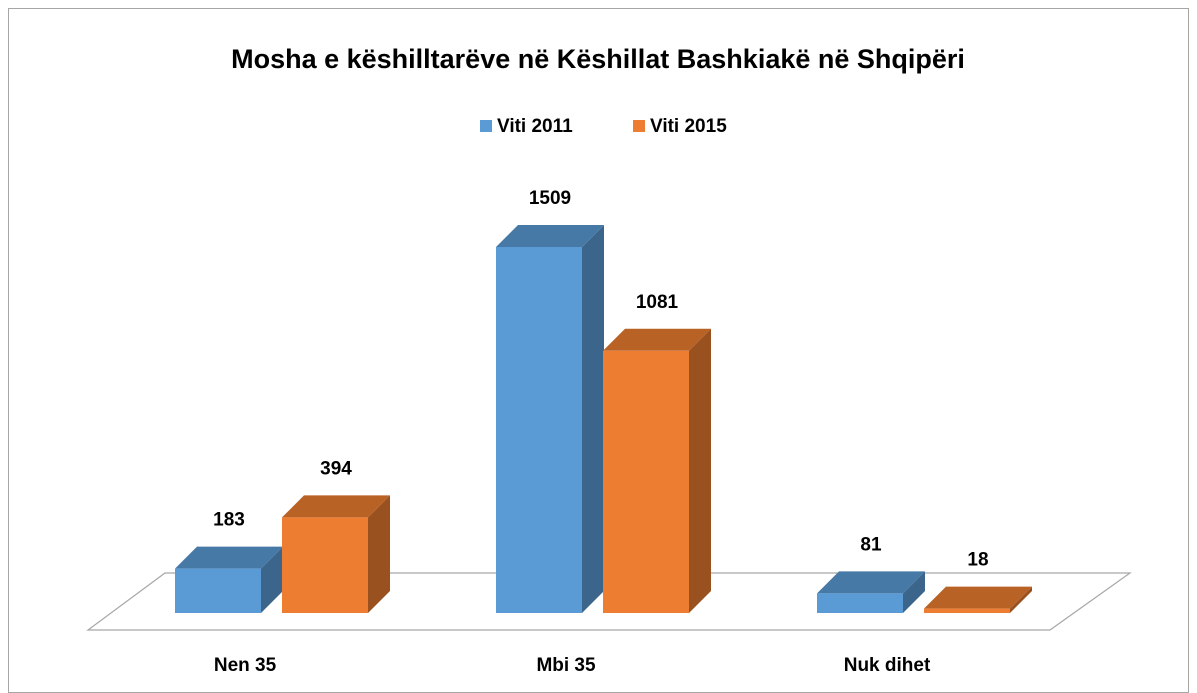 This screenshot has width=1197, height=693. Describe the element at coordinates (657, 302) in the screenshot. I see `data-label: 1081` at that location.